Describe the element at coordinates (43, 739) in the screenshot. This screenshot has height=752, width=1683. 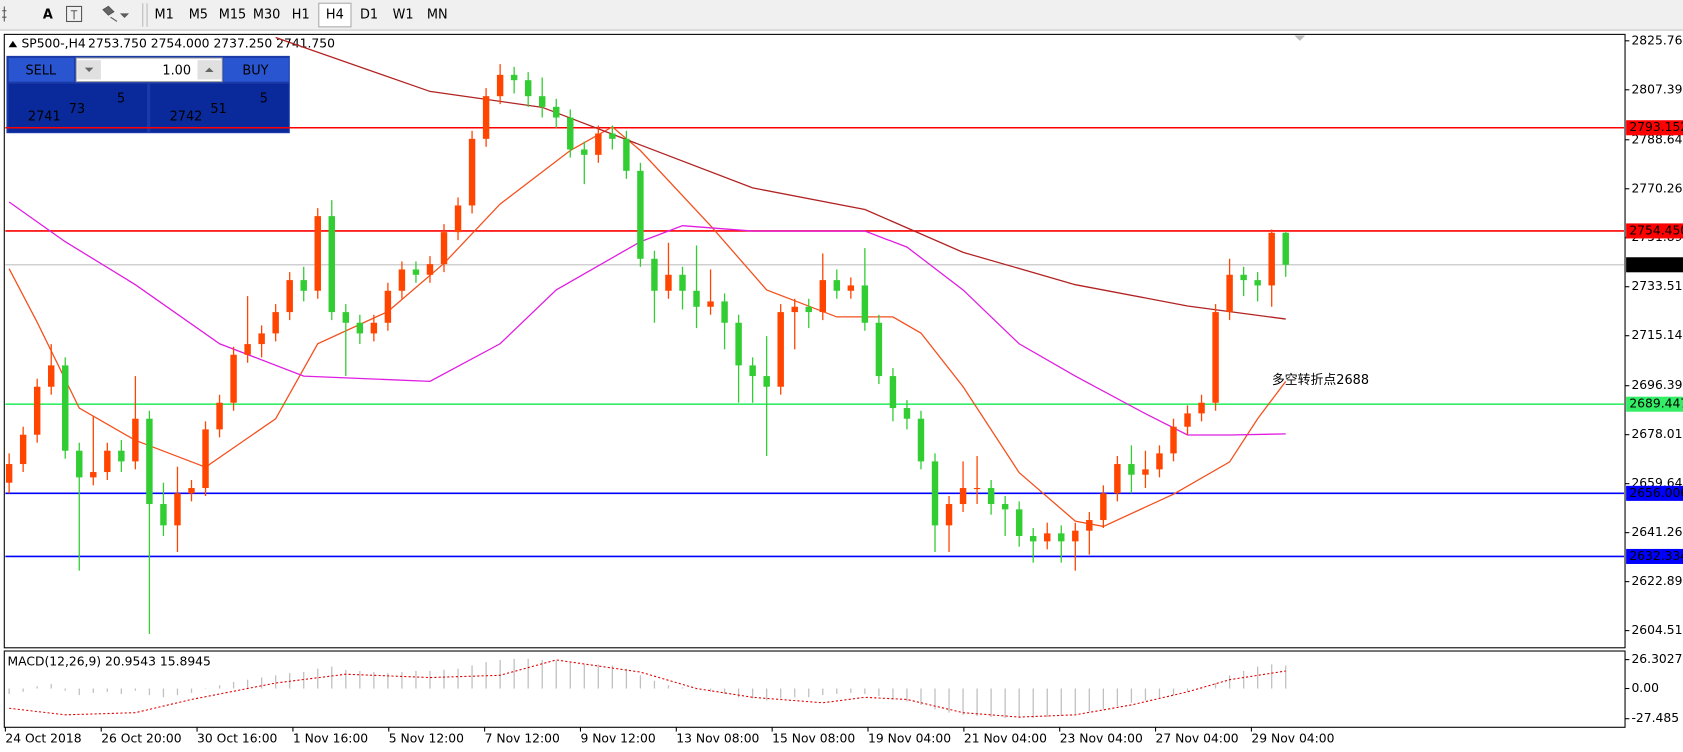
I see `x-tick-label: 24 Oct 2018` at that location.